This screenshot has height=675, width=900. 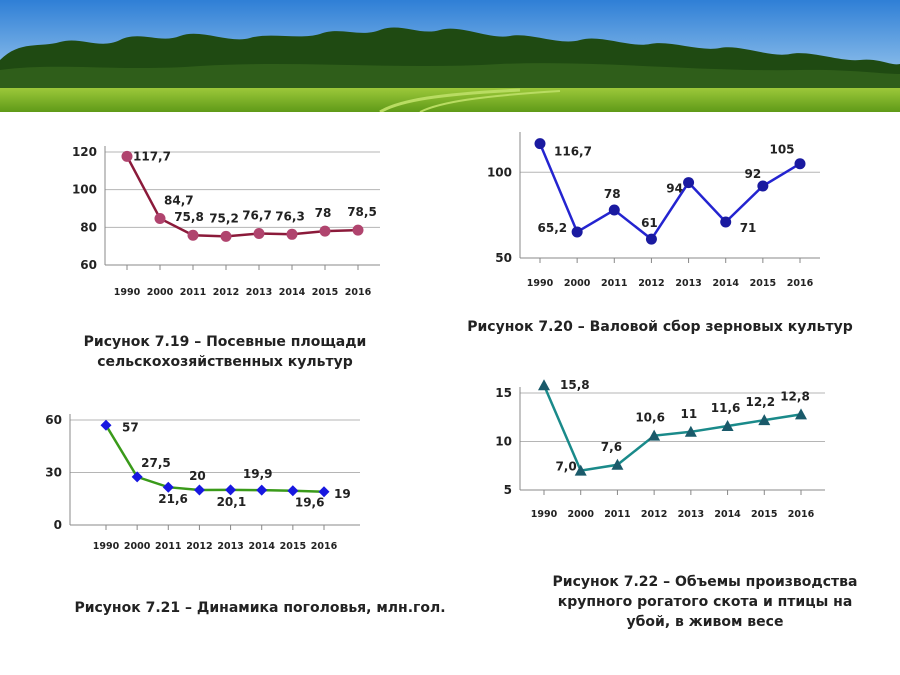 I want to click on data-label: 11, so click(x=689, y=414).